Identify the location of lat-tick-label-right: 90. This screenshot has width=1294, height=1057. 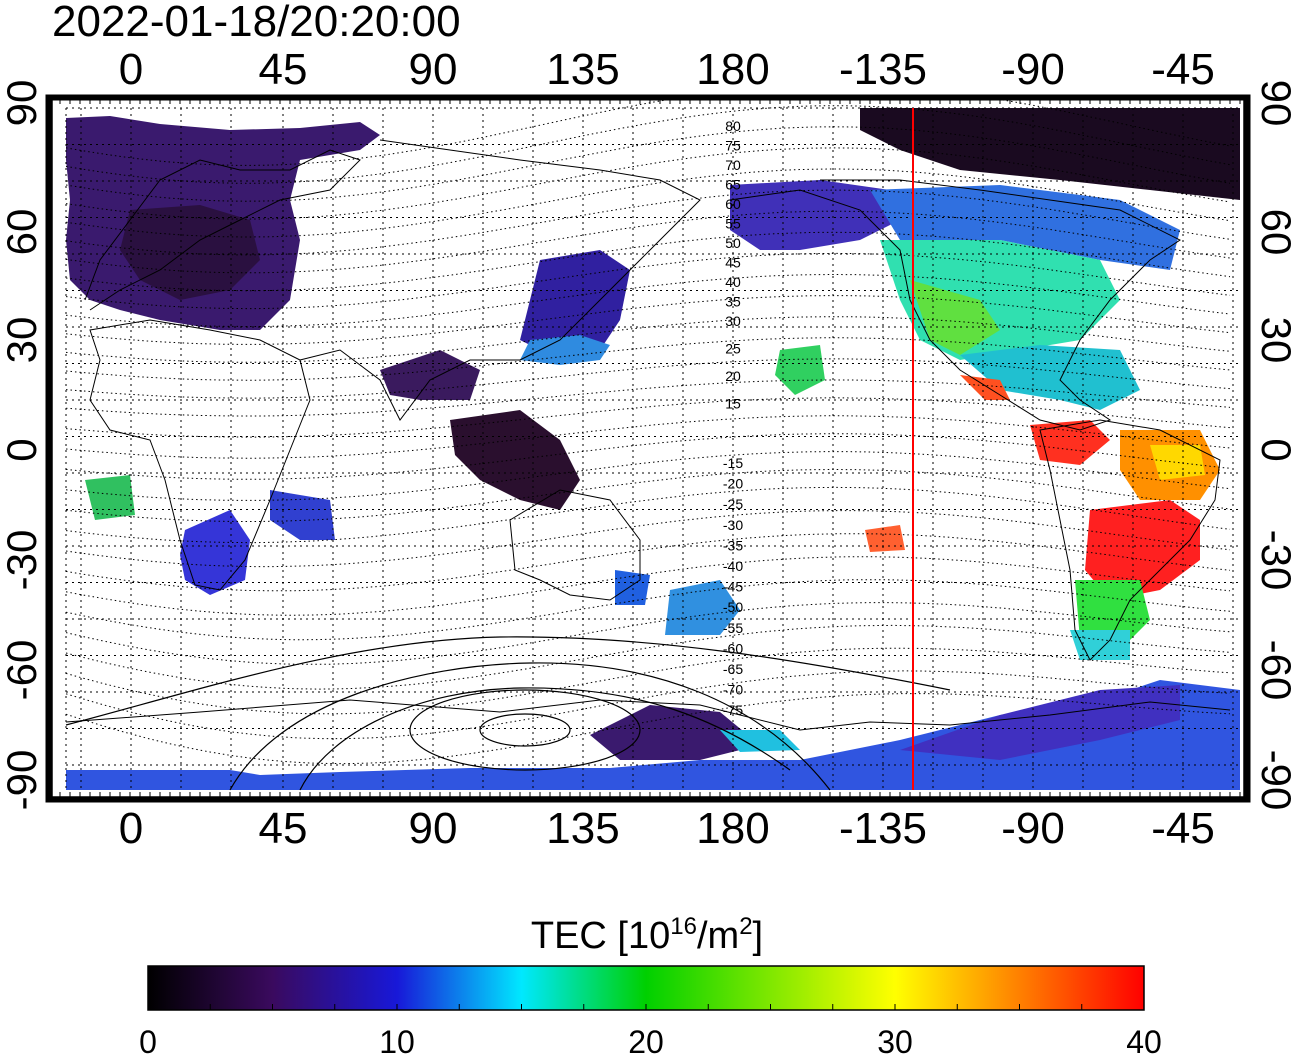
(1273, 103).